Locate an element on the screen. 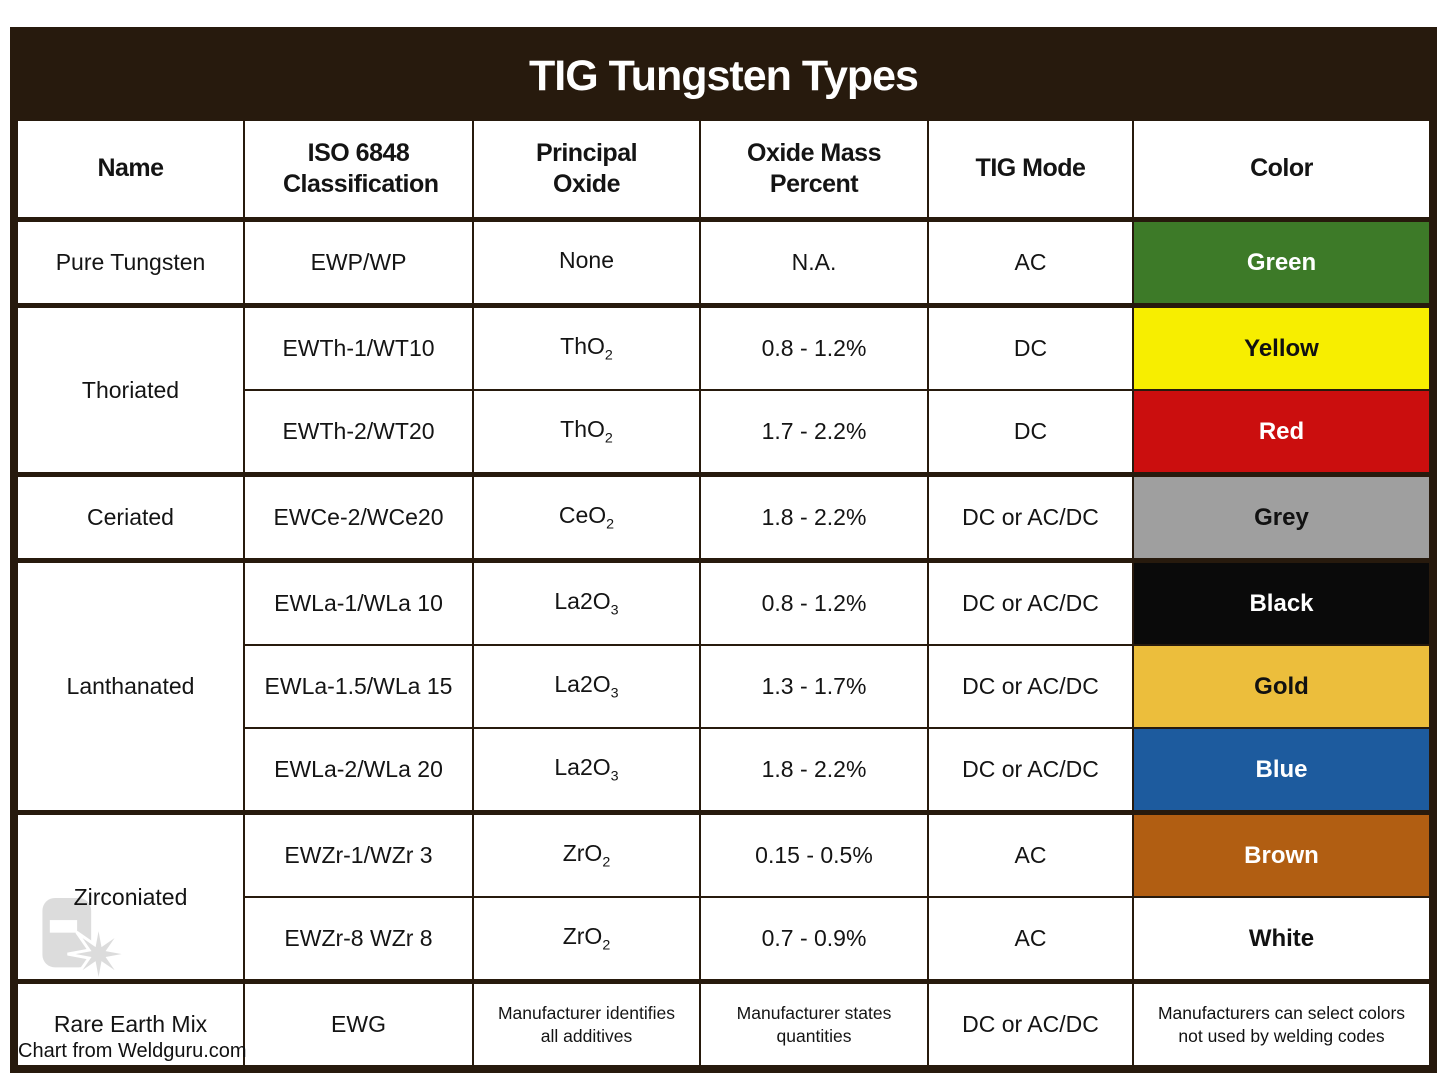 The width and height of the screenshot is (1445, 1092). iso-cell: EWLa-1.5/WLa 15 is located at coordinates (358, 686).